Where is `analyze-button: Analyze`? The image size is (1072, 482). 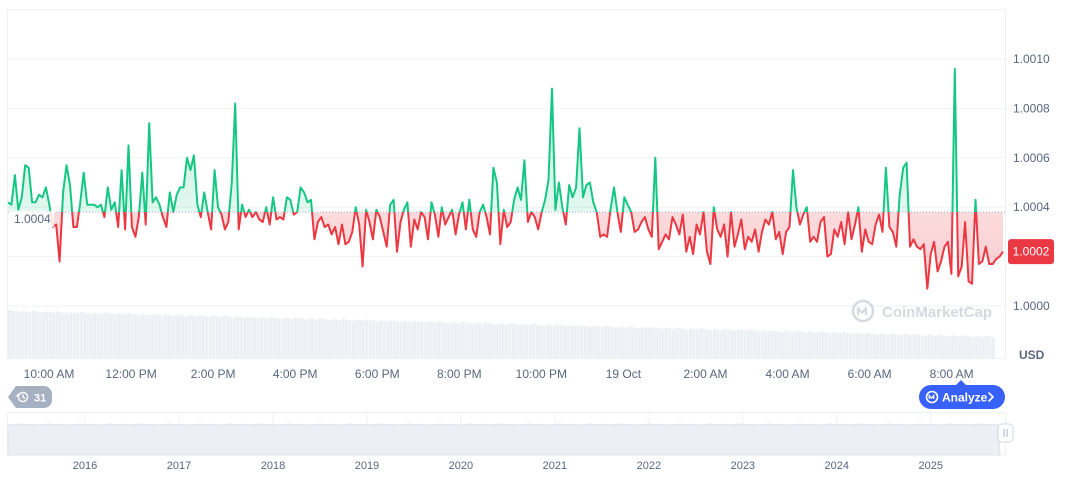 analyze-button: Analyze is located at coordinates (962, 394).